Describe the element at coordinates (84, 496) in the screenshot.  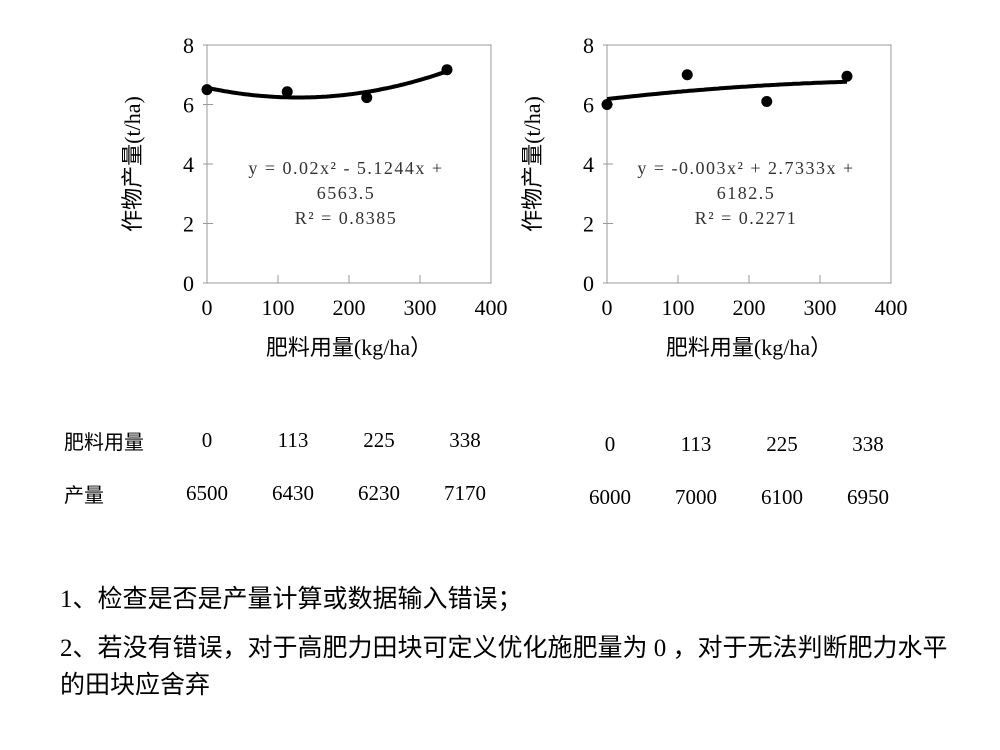
I see `row-label-yield: 产量` at that location.